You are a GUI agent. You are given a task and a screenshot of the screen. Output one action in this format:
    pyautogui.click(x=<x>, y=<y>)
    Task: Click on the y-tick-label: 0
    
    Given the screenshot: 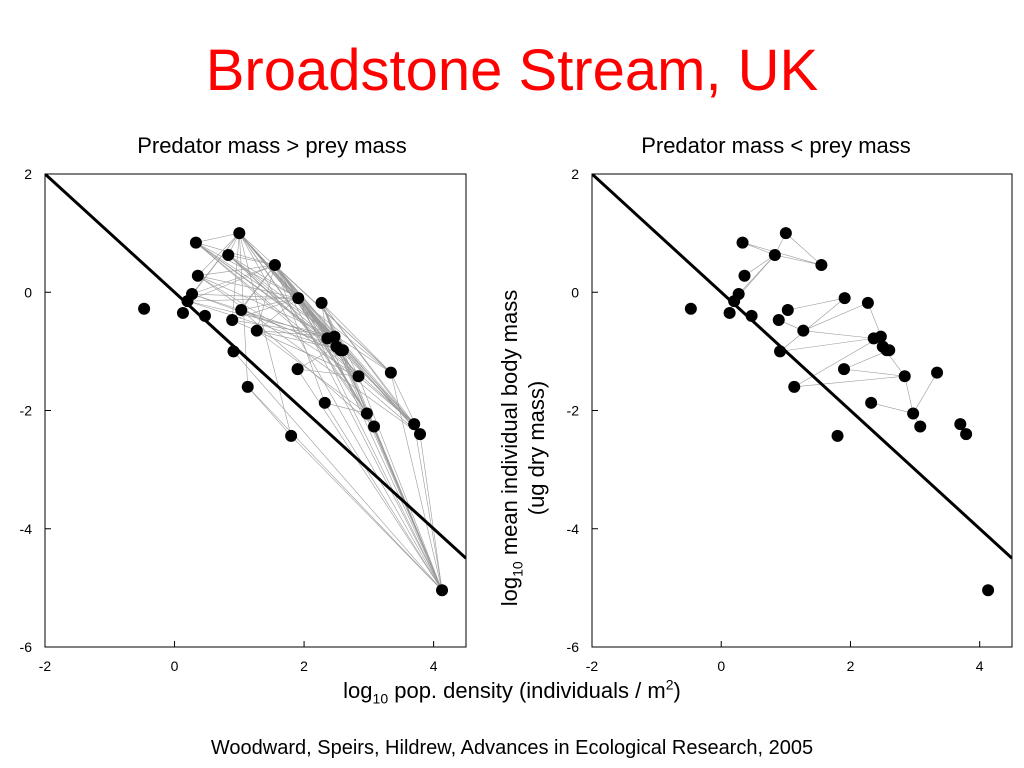 What is the action you would take?
    pyautogui.click(x=28, y=292)
    